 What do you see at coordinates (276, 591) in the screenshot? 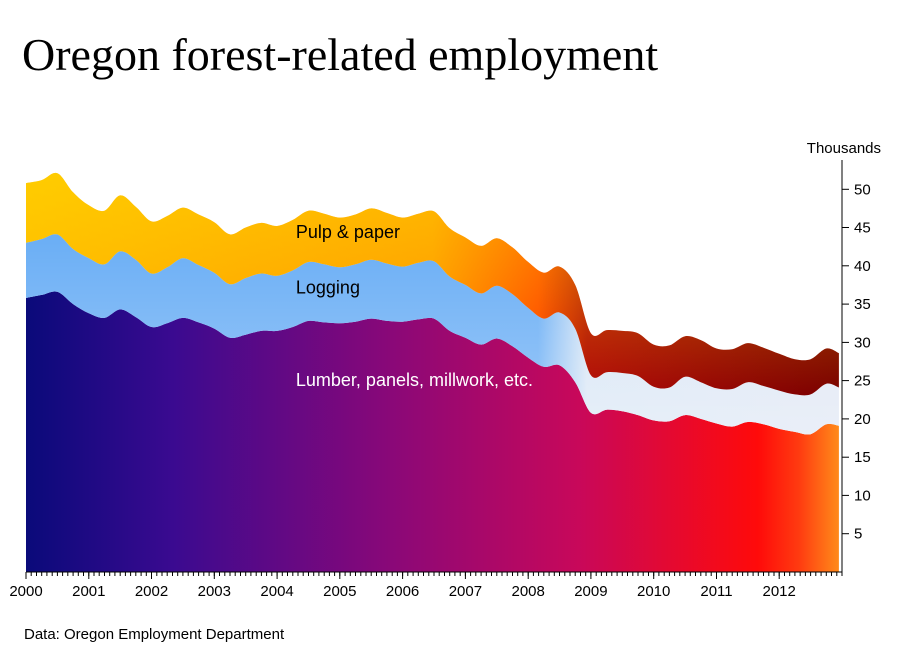
I see `x-tick-label: 2004` at bounding box center [276, 591].